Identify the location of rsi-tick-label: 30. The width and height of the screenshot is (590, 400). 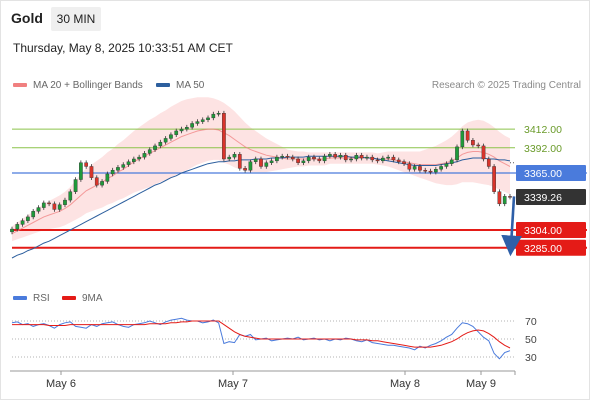
(531, 358).